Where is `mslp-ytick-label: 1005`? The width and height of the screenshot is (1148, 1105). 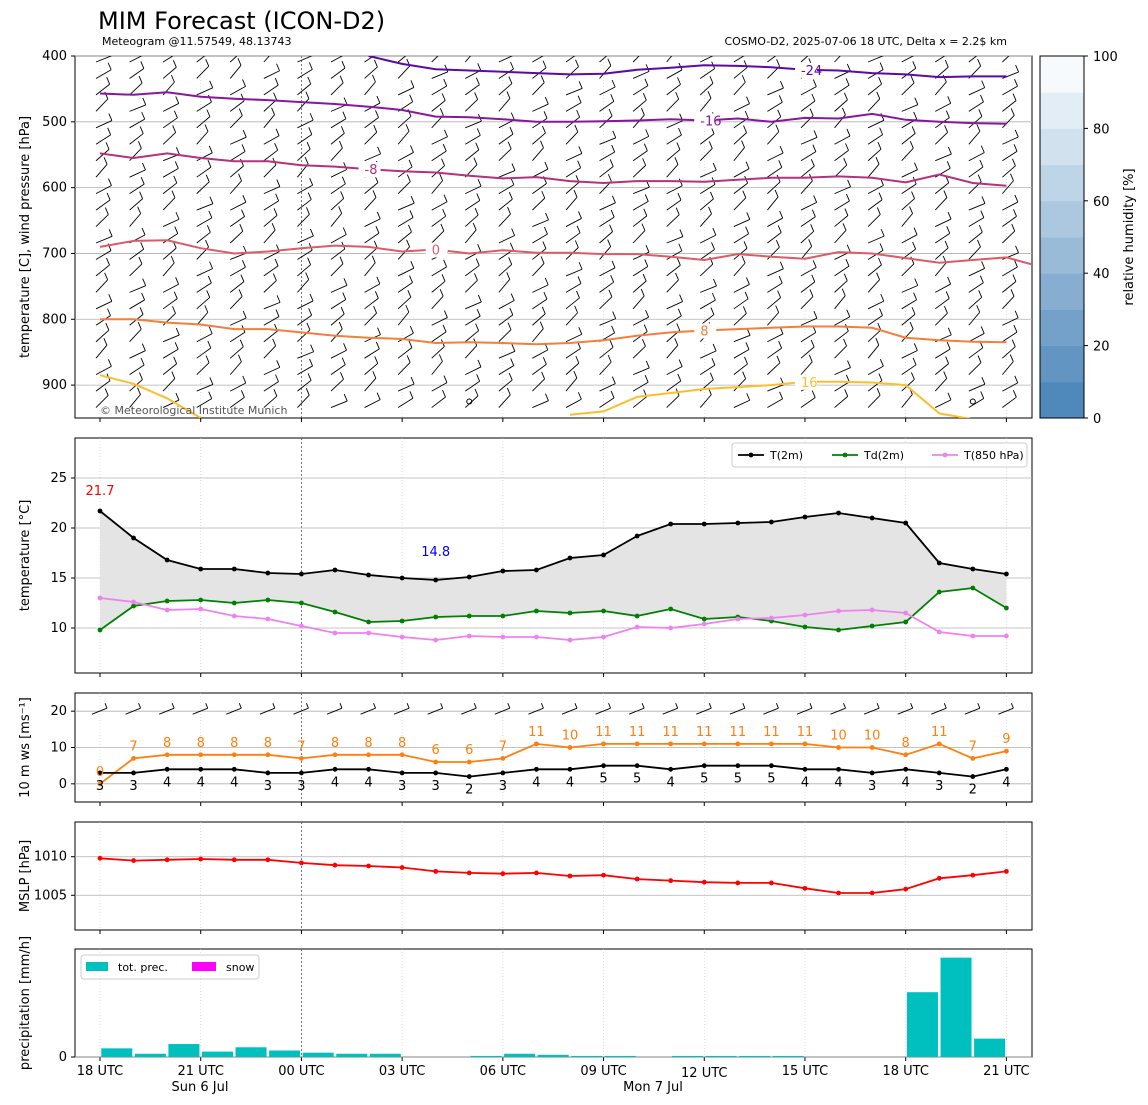 mslp-ytick-label: 1005 is located at coordinates (50, 895).